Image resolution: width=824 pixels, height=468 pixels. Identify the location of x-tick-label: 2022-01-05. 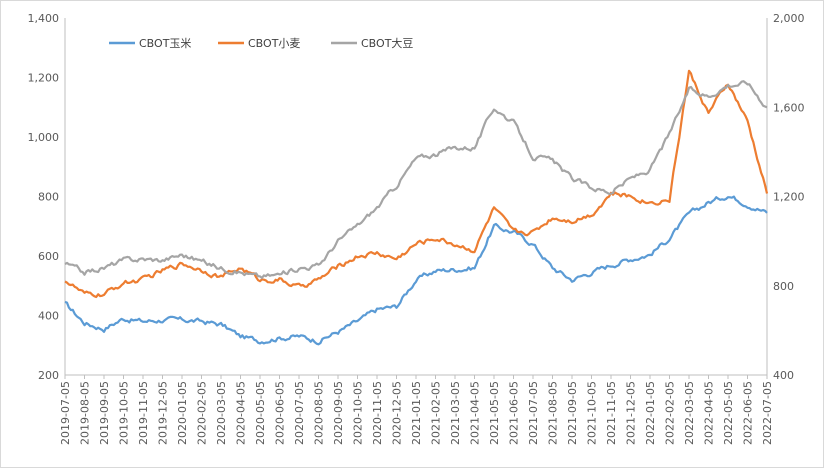
(650, 413).